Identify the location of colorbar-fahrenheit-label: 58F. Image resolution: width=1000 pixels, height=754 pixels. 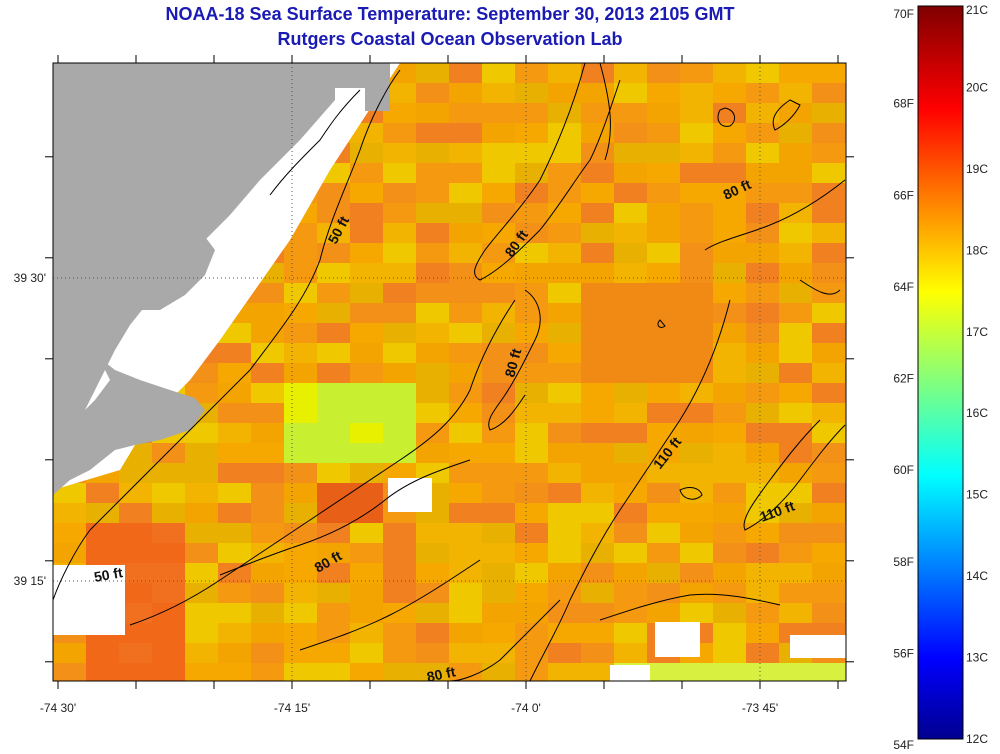
(903, 562).